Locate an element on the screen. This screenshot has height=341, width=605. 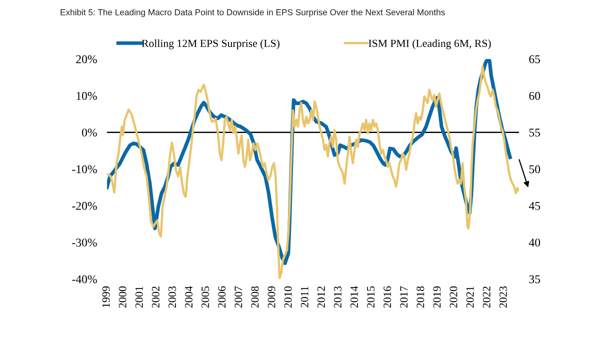
y-tick-label: -10% is located at coordinates (84, 169).